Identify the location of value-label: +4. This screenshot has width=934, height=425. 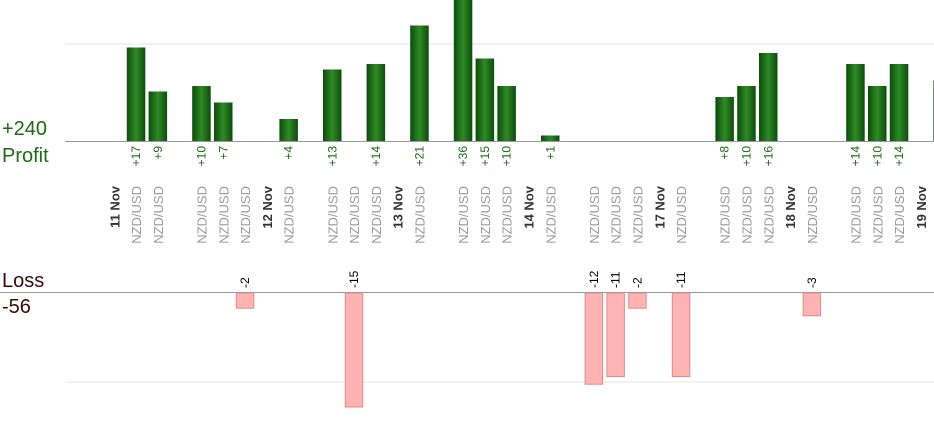
(289, 153).